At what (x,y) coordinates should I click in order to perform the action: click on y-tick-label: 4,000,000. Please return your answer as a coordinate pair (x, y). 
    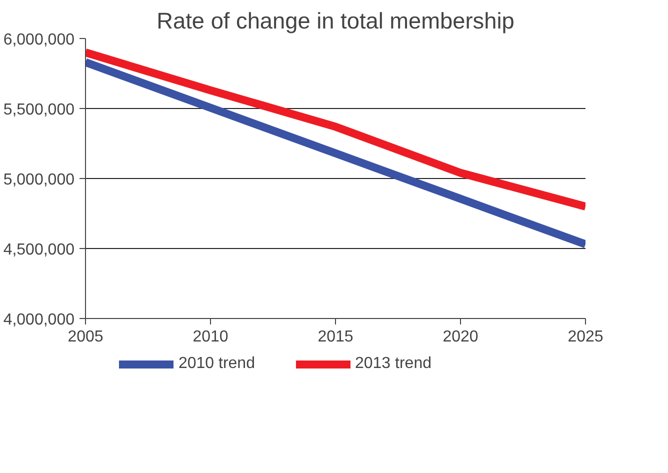
    Looking at the image, I should click on (39, 320).